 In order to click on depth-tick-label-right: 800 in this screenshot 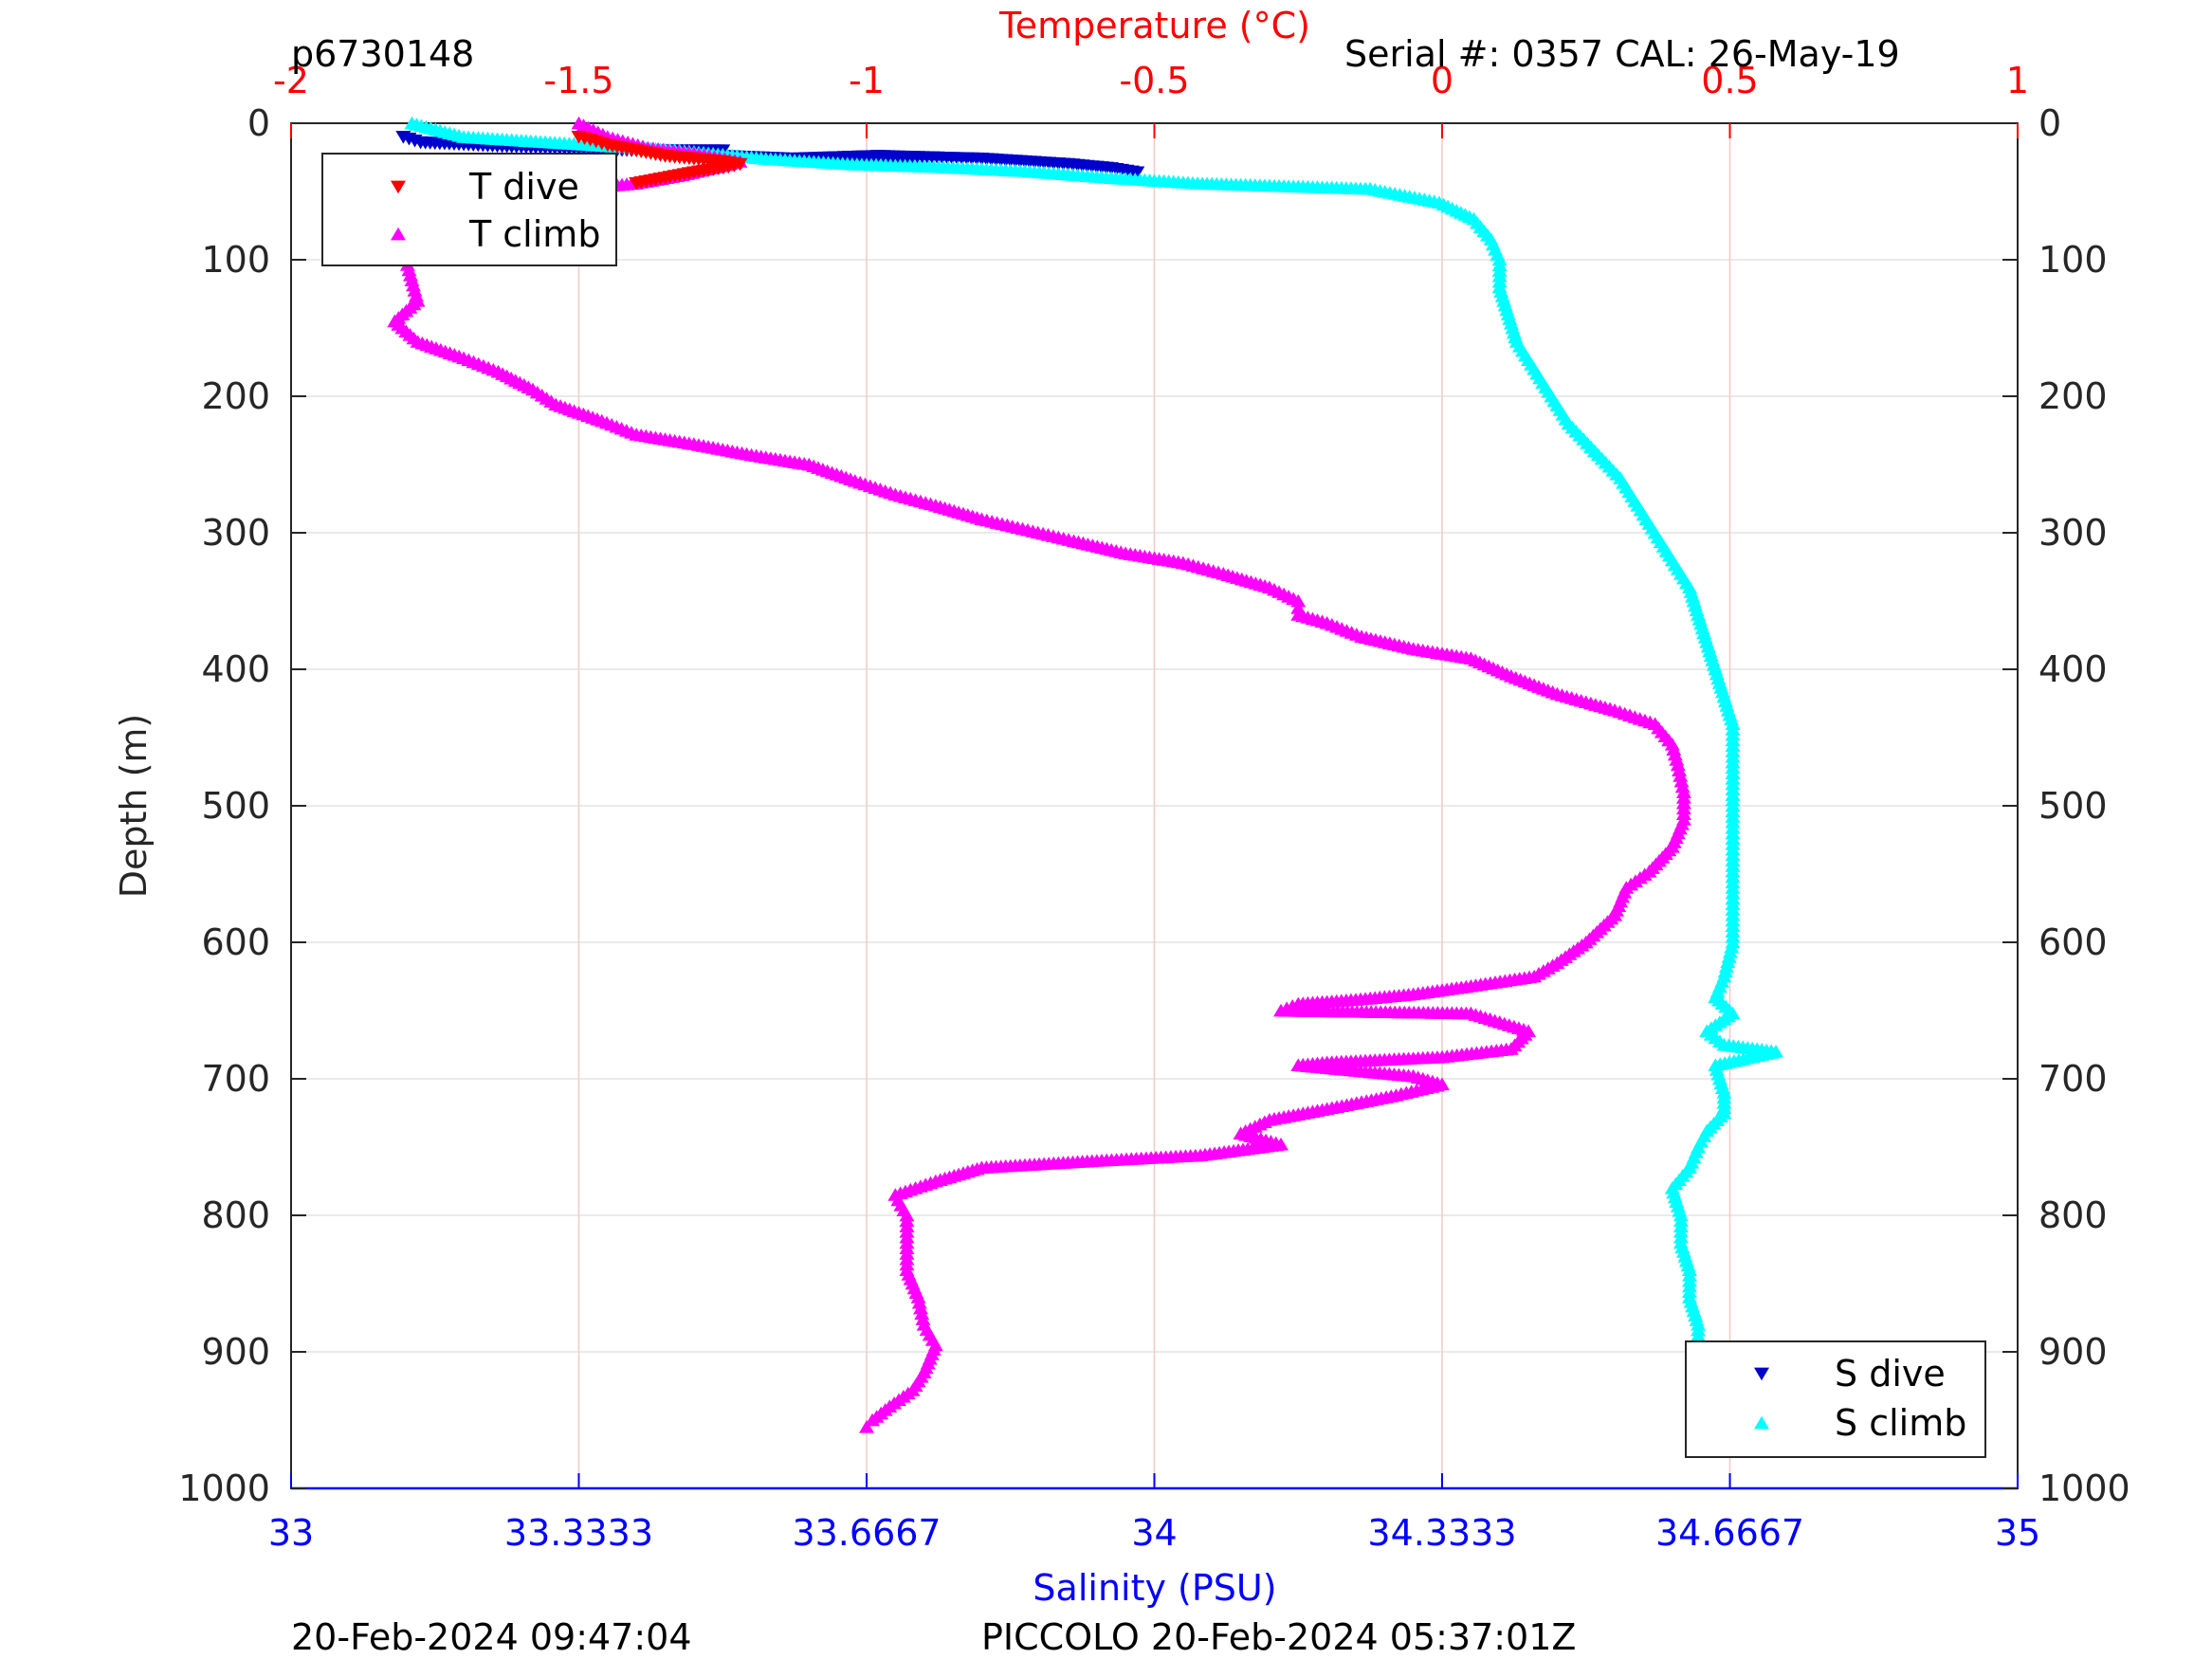, I will do `click(2073, 1215)`.